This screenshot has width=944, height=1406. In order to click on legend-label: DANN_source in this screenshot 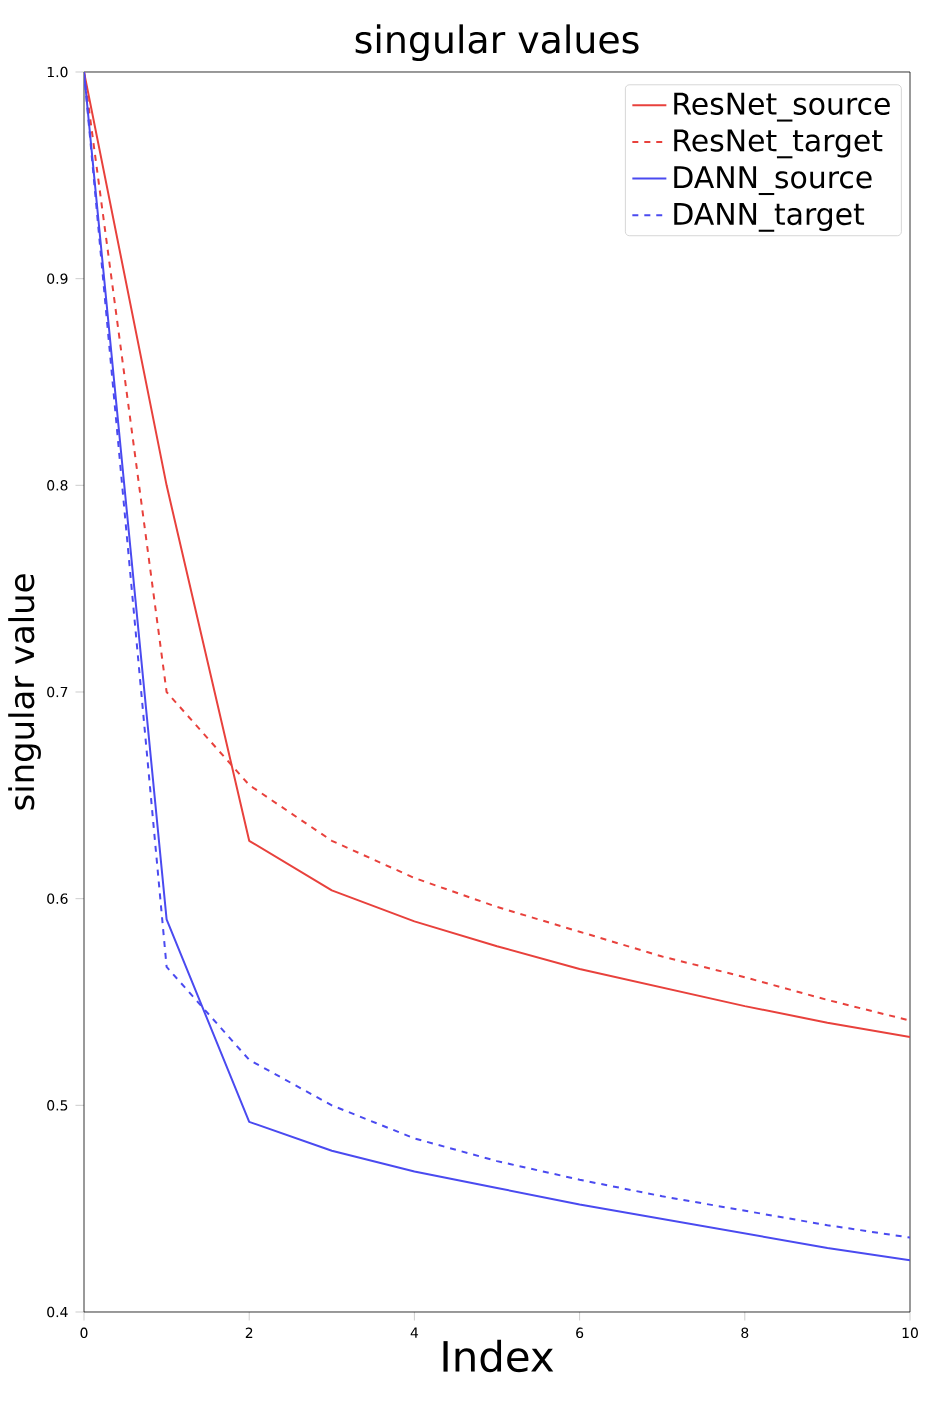, I will do `click(773, 181)`.